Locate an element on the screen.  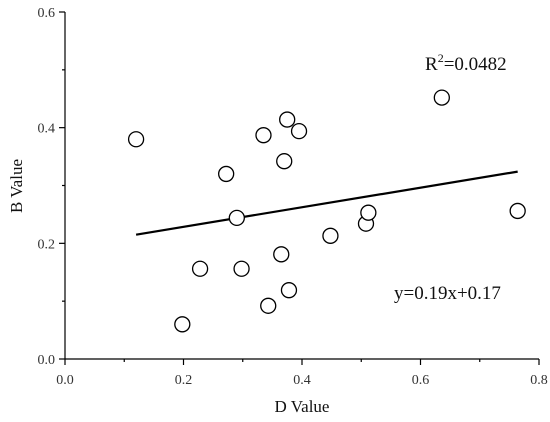
x-tick-label: 0.4 is located at coordinates (302, 380).